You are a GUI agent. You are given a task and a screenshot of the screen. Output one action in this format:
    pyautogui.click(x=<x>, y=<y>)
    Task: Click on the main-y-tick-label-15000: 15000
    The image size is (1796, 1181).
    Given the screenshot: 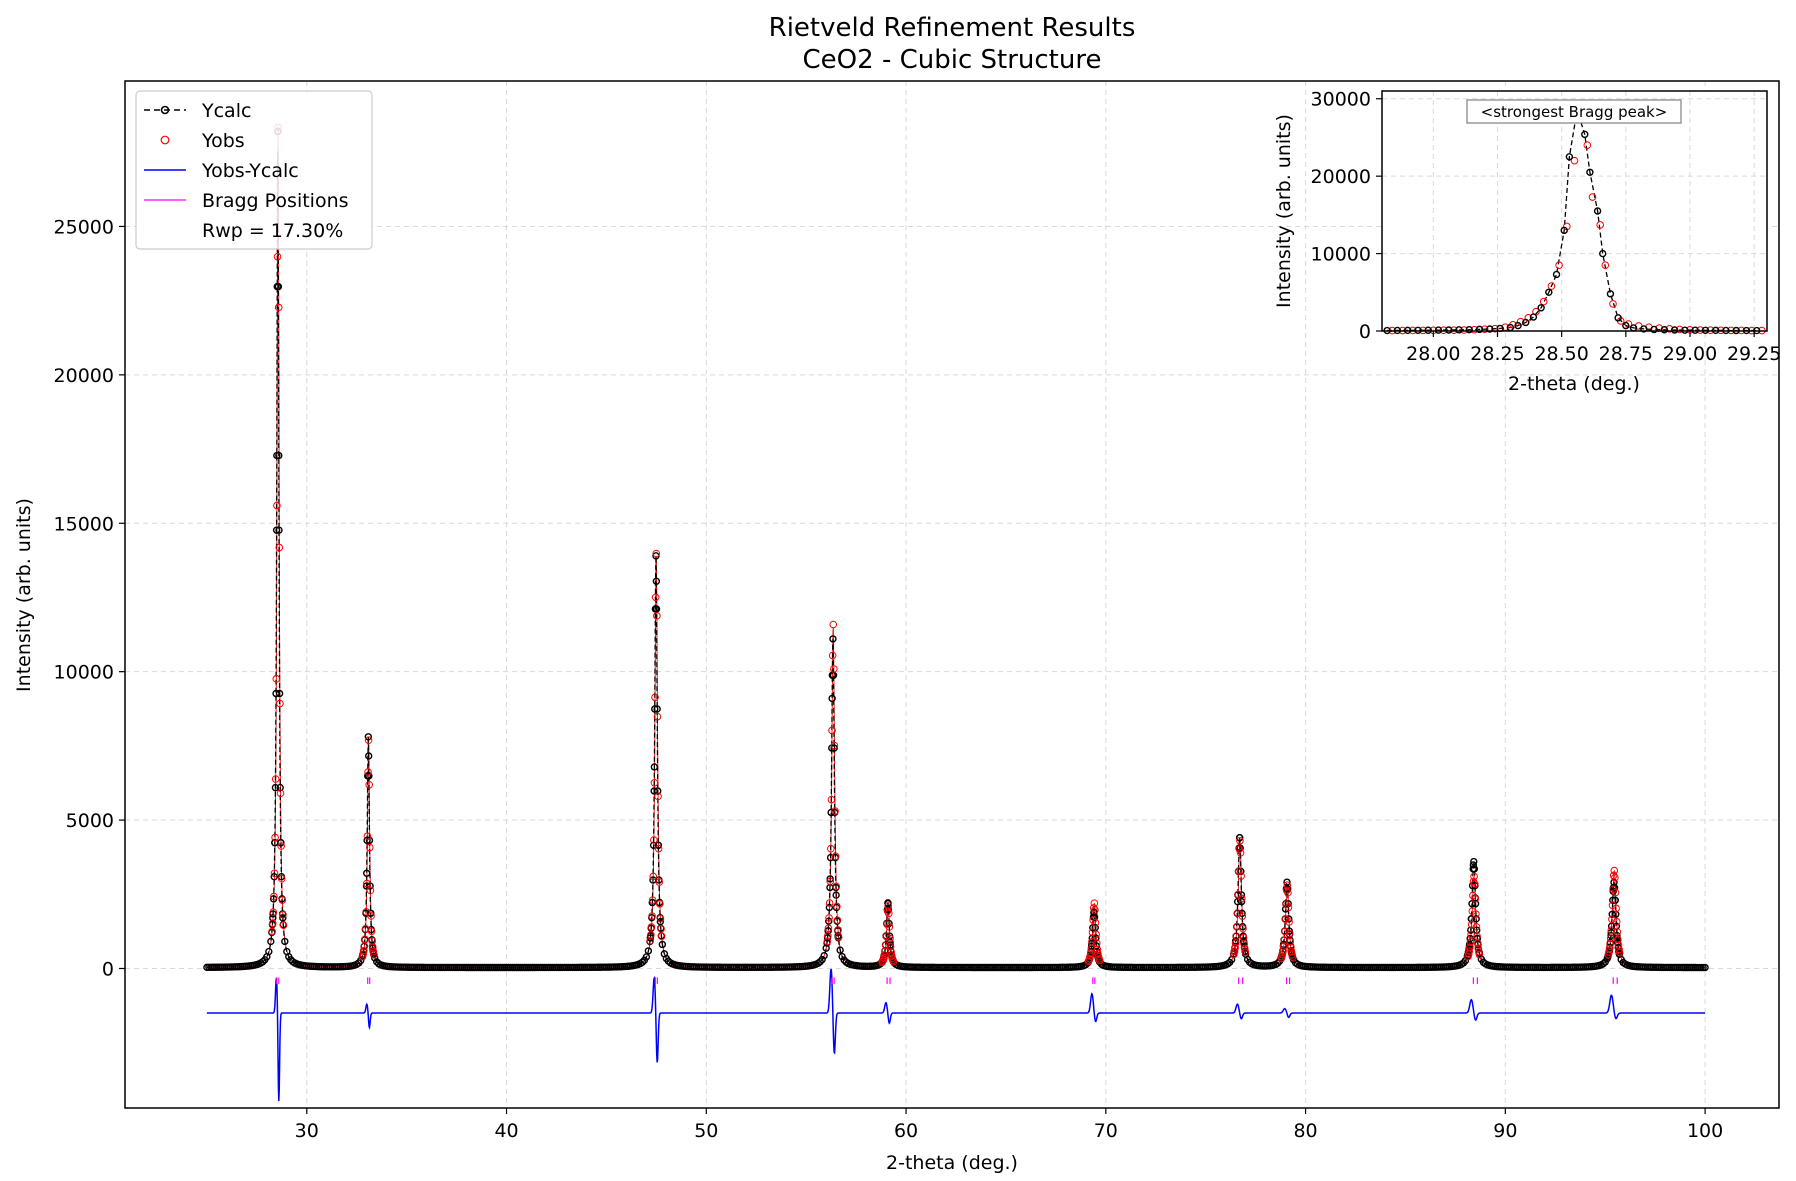 What is the action you would take?
    pyautogui.click(x=84, y=524)
    